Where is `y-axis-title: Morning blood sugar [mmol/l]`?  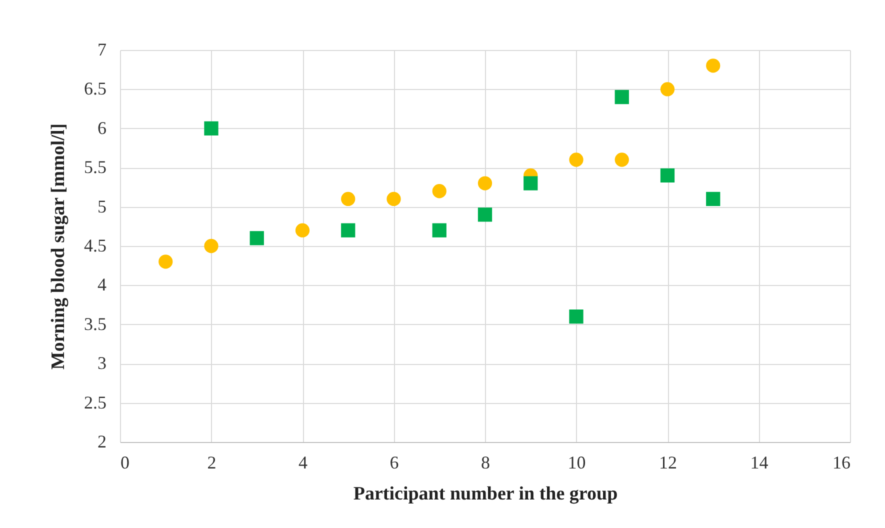 y-axis-title: Morning blood sugar [mmol/l] is located at coordinates (58, 246).